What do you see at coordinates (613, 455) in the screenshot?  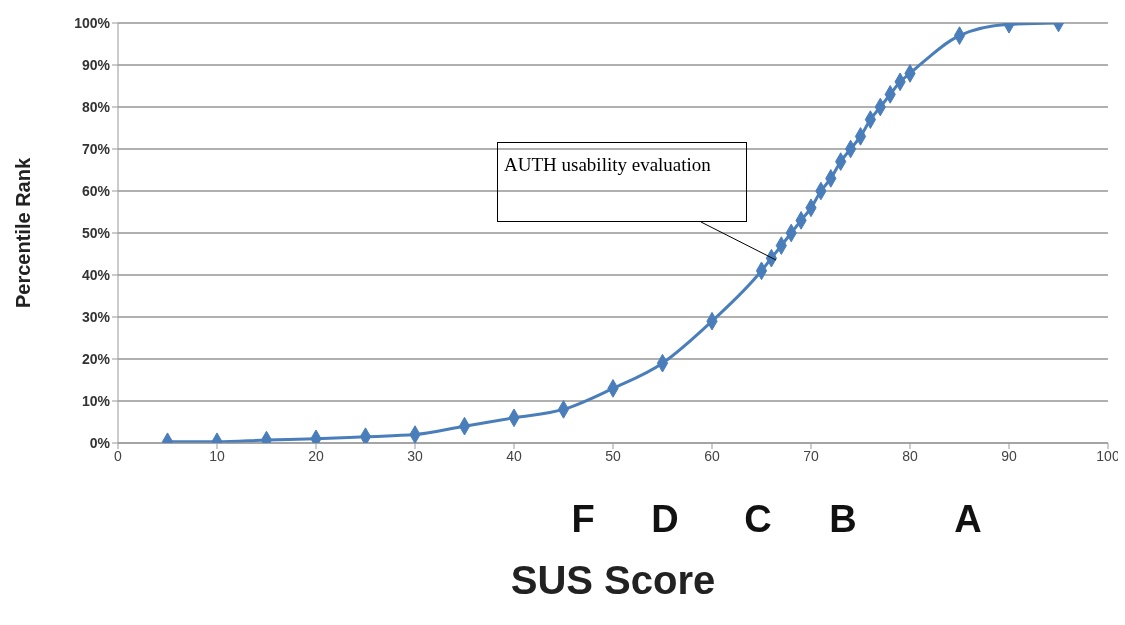 I see `x-tick-label: 50` at bounding box center [613, 455].